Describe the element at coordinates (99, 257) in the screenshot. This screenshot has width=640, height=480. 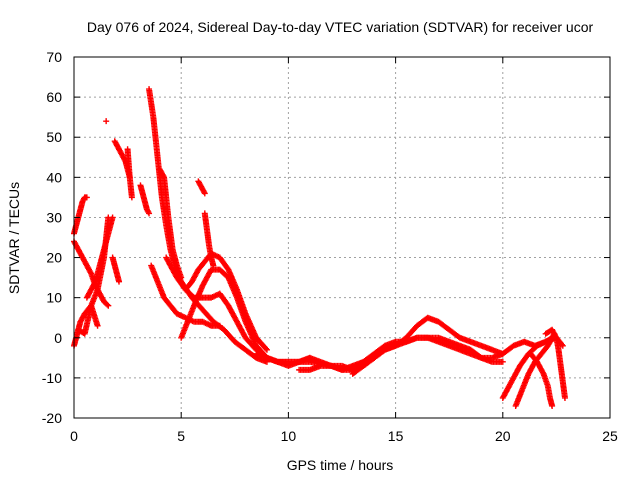
I see `series-track-e` at that location.